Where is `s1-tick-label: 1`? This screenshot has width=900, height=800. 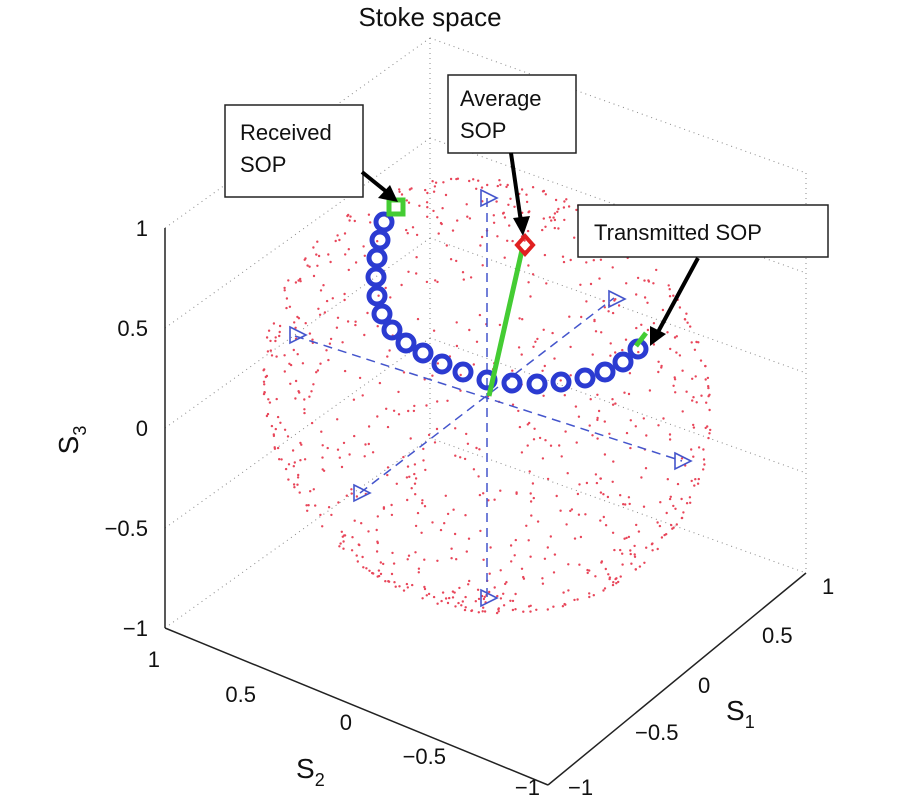 s1-tick-label: 1 is located at coordinates (828, 586).